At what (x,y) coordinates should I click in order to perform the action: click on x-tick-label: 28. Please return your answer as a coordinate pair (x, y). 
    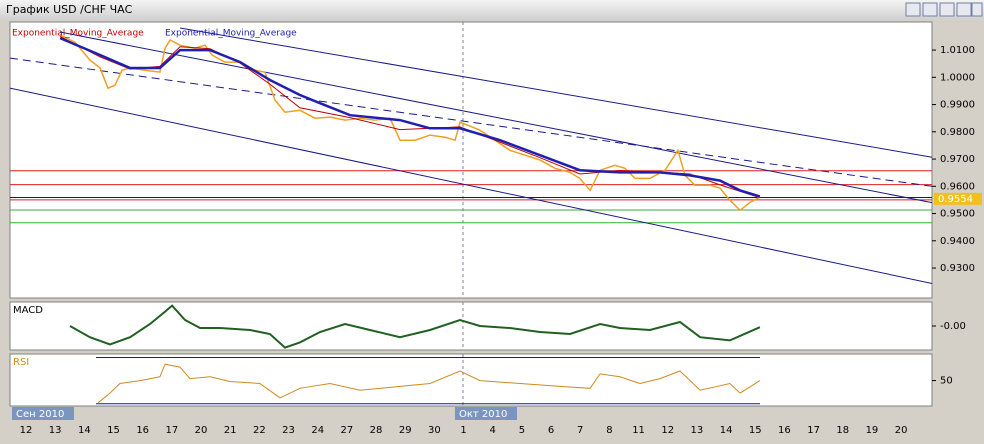
    Looking at the image, I should click on (376, 430).